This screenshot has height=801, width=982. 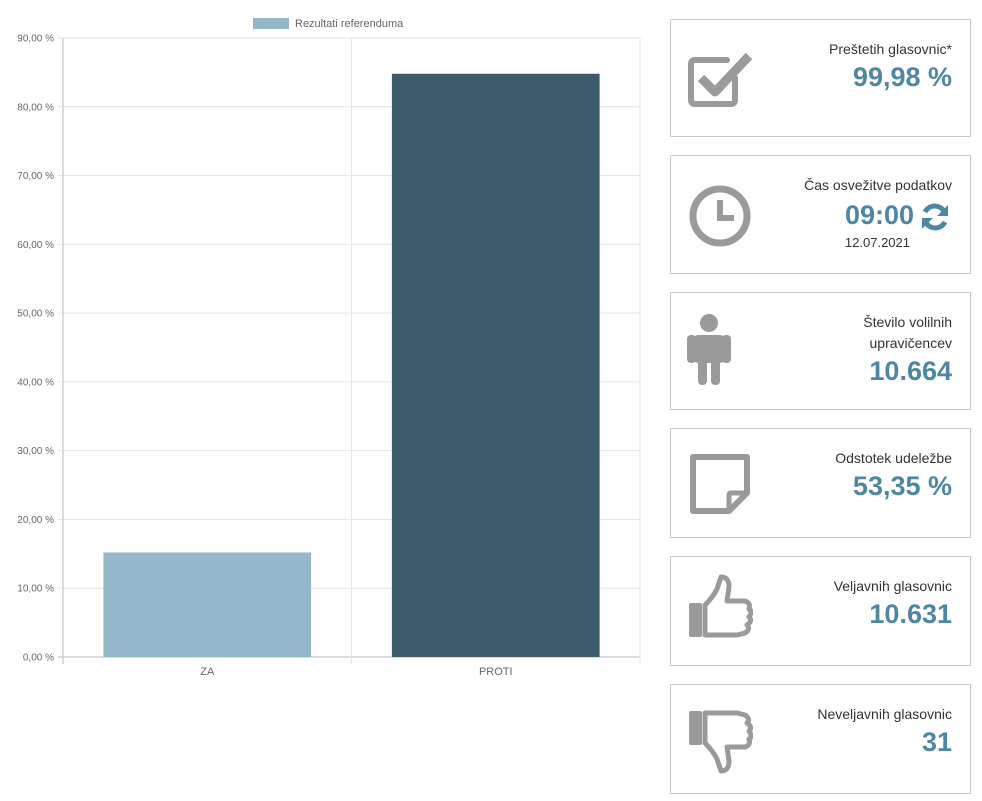 I want to click on voters-value: 10.664, so click(x=910, y=371).